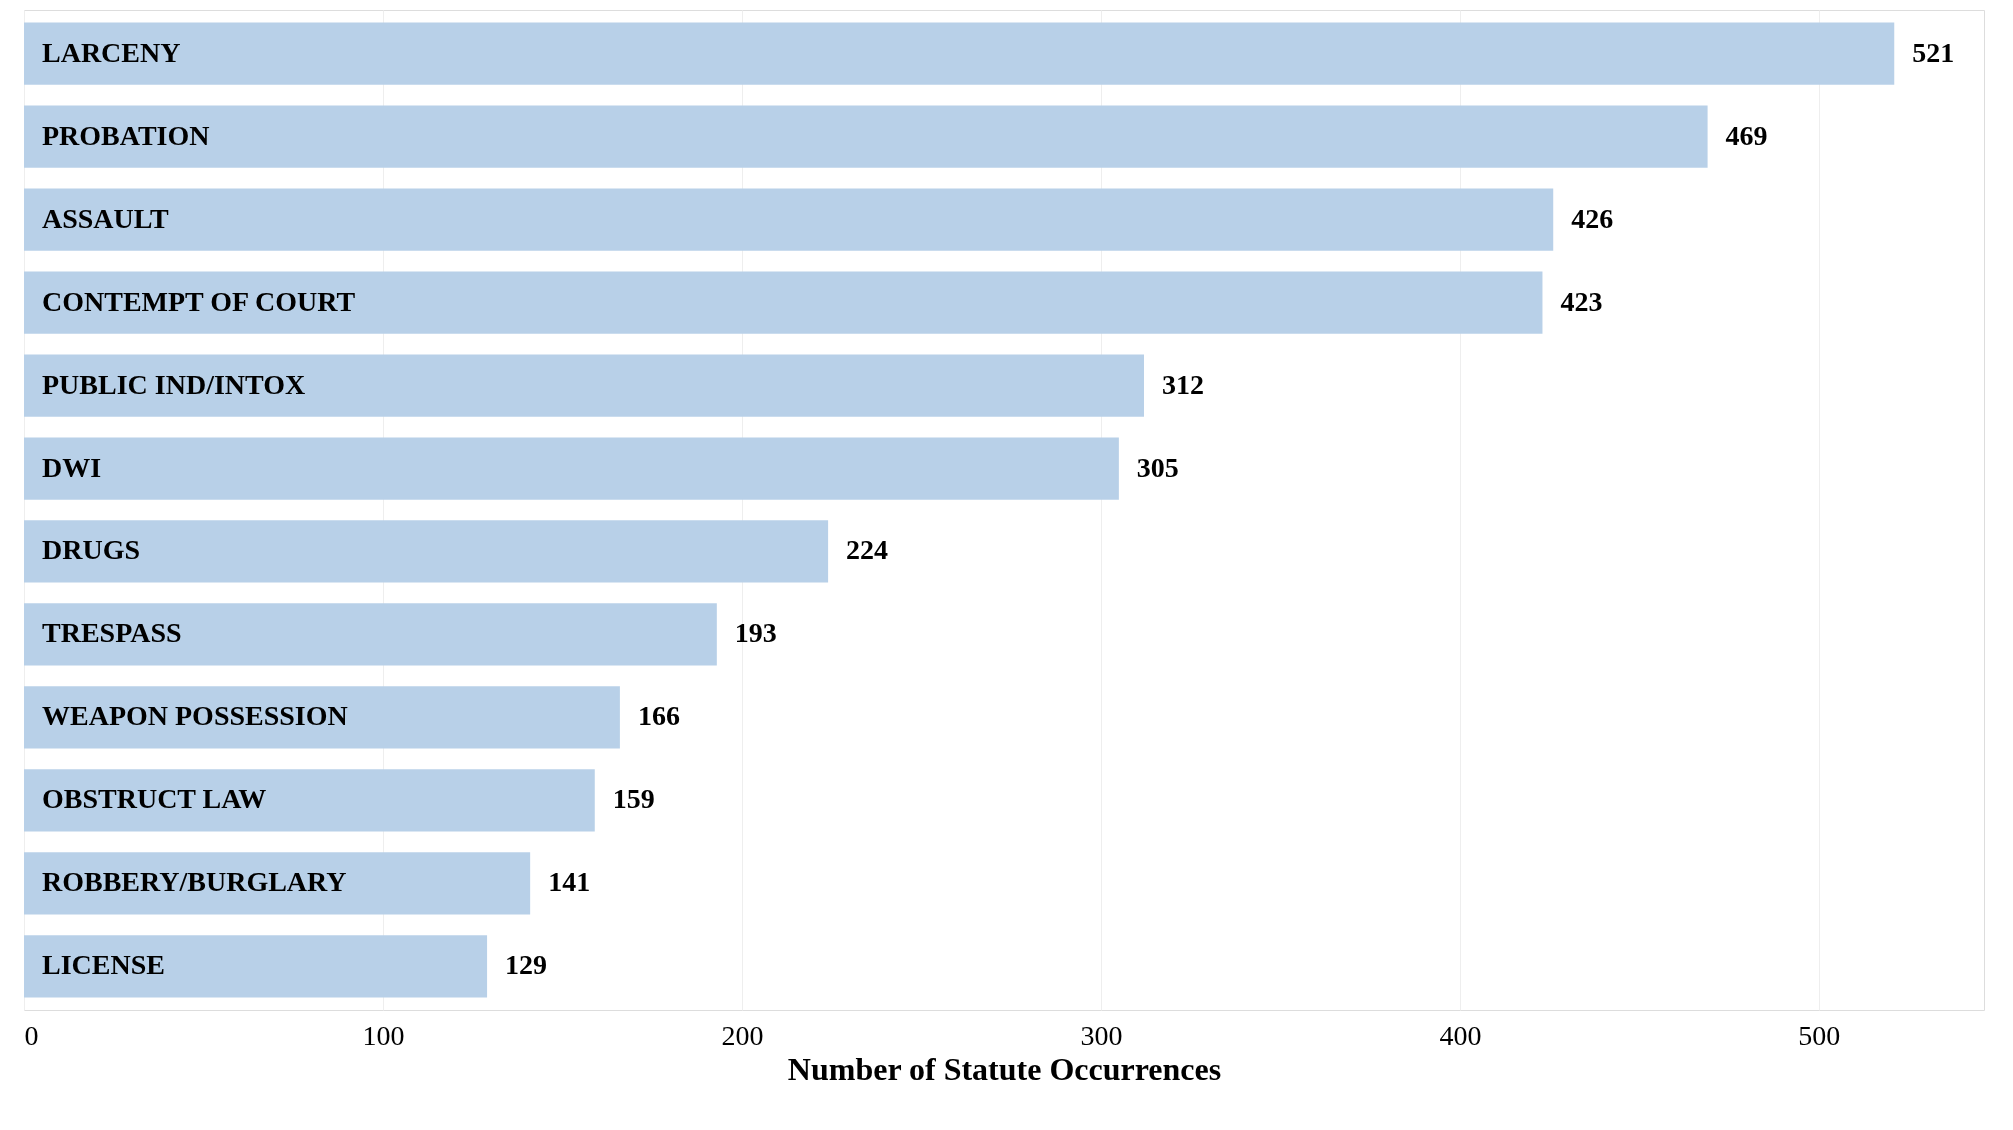  What do you see at coordinates (1157, 467) in the screenshot?
I see `data-label: 305` at bounding box center [1157, 467].